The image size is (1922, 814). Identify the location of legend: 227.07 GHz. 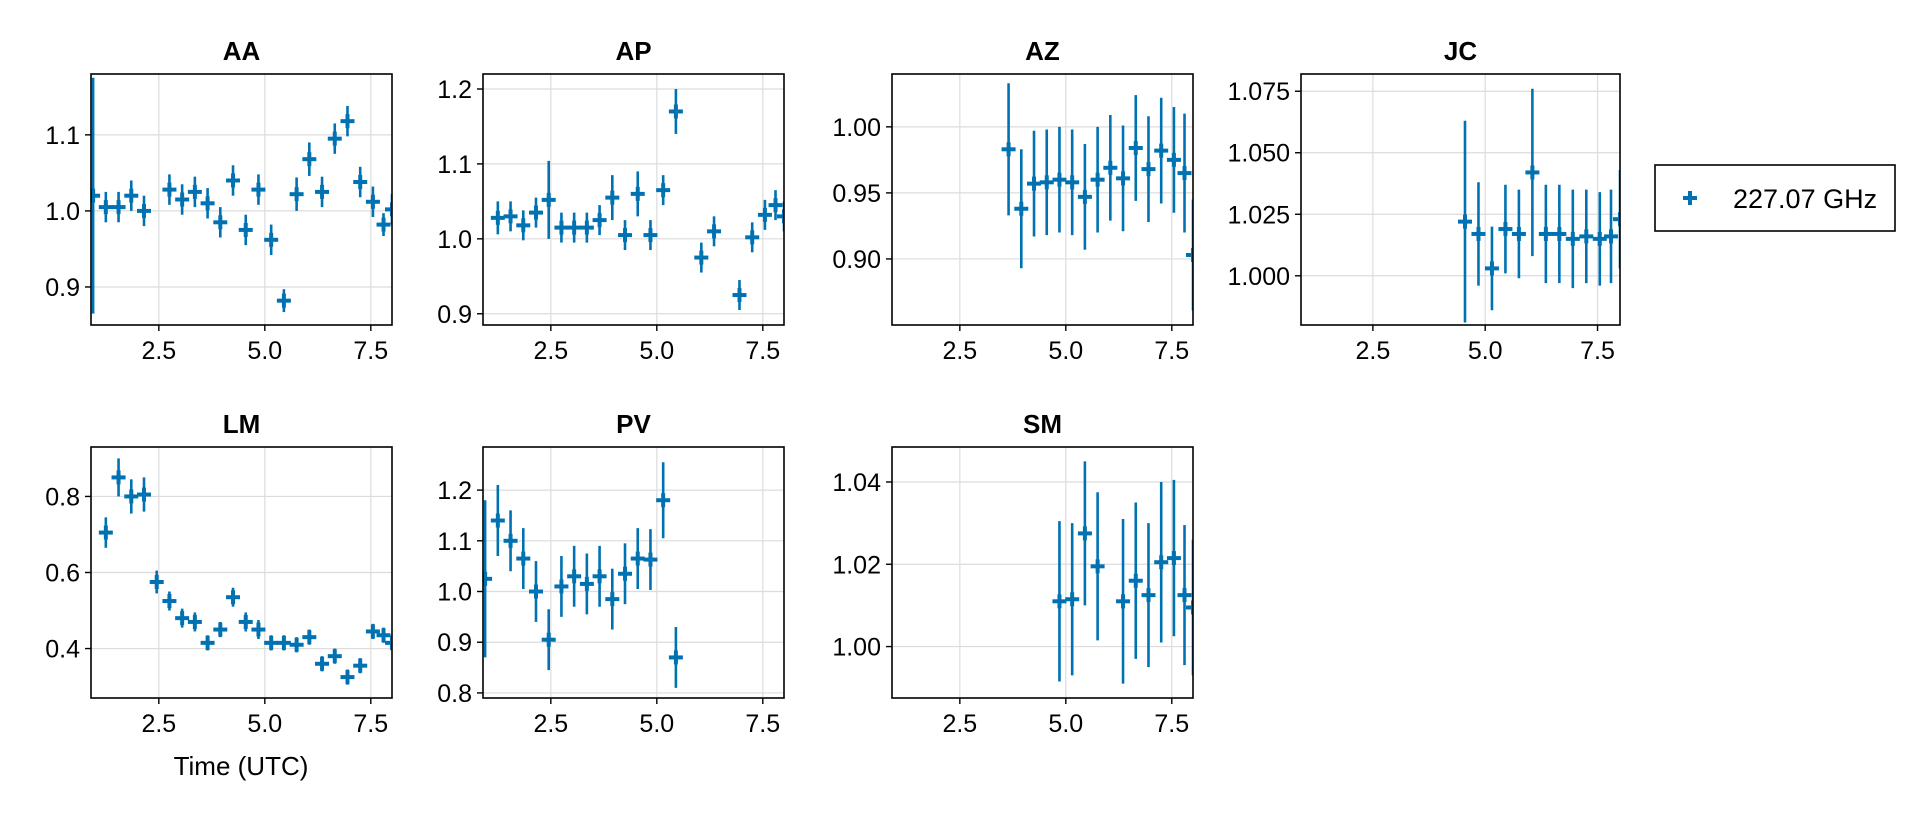
(1775, 198).